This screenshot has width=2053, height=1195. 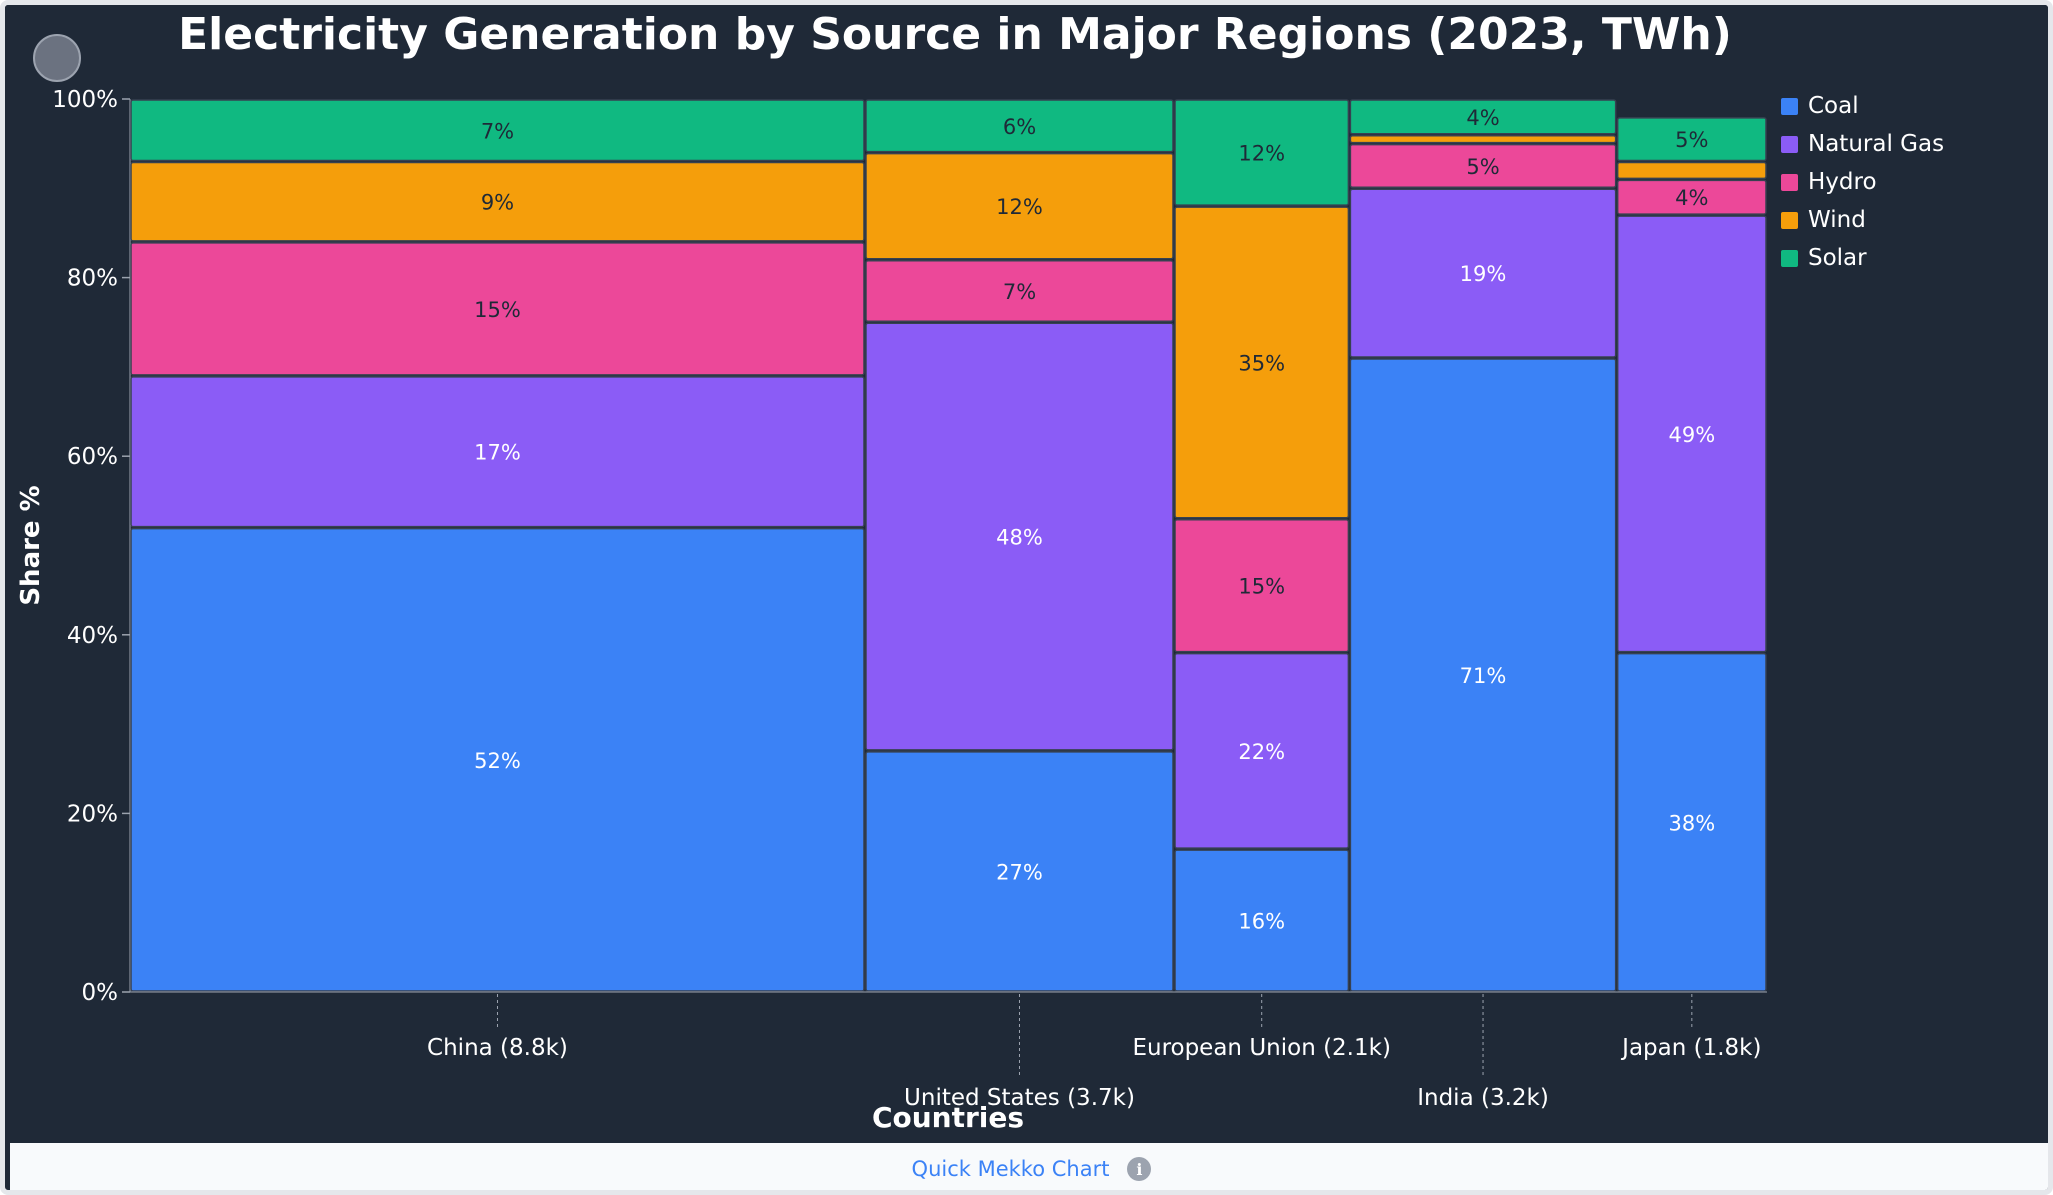 I want to click on data-label: 16%, so click(x=1261, y=922).